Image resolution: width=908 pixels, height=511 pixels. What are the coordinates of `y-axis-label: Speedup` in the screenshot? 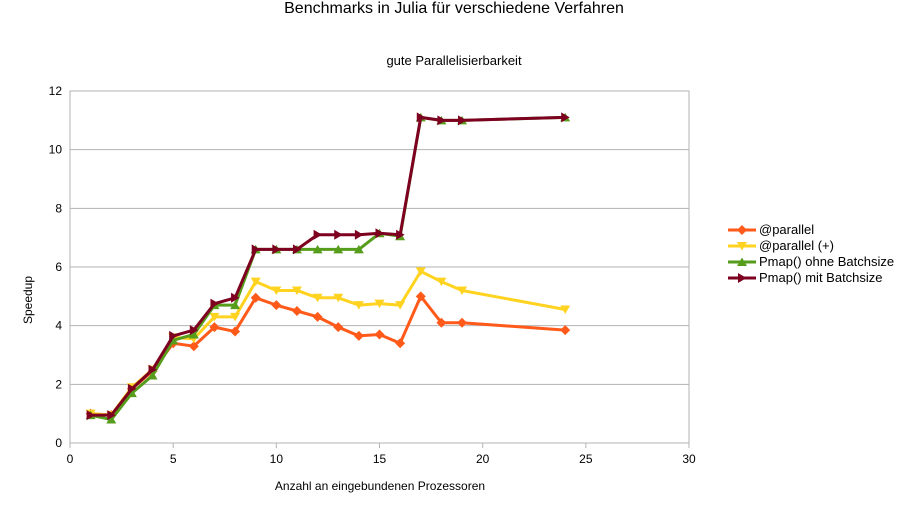 It's located at (28, 300).